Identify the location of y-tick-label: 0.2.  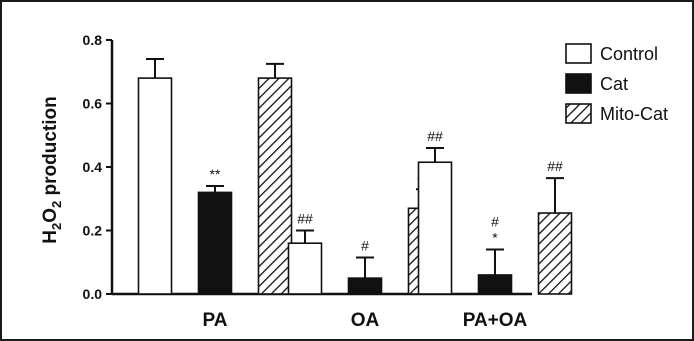
(93, 231).